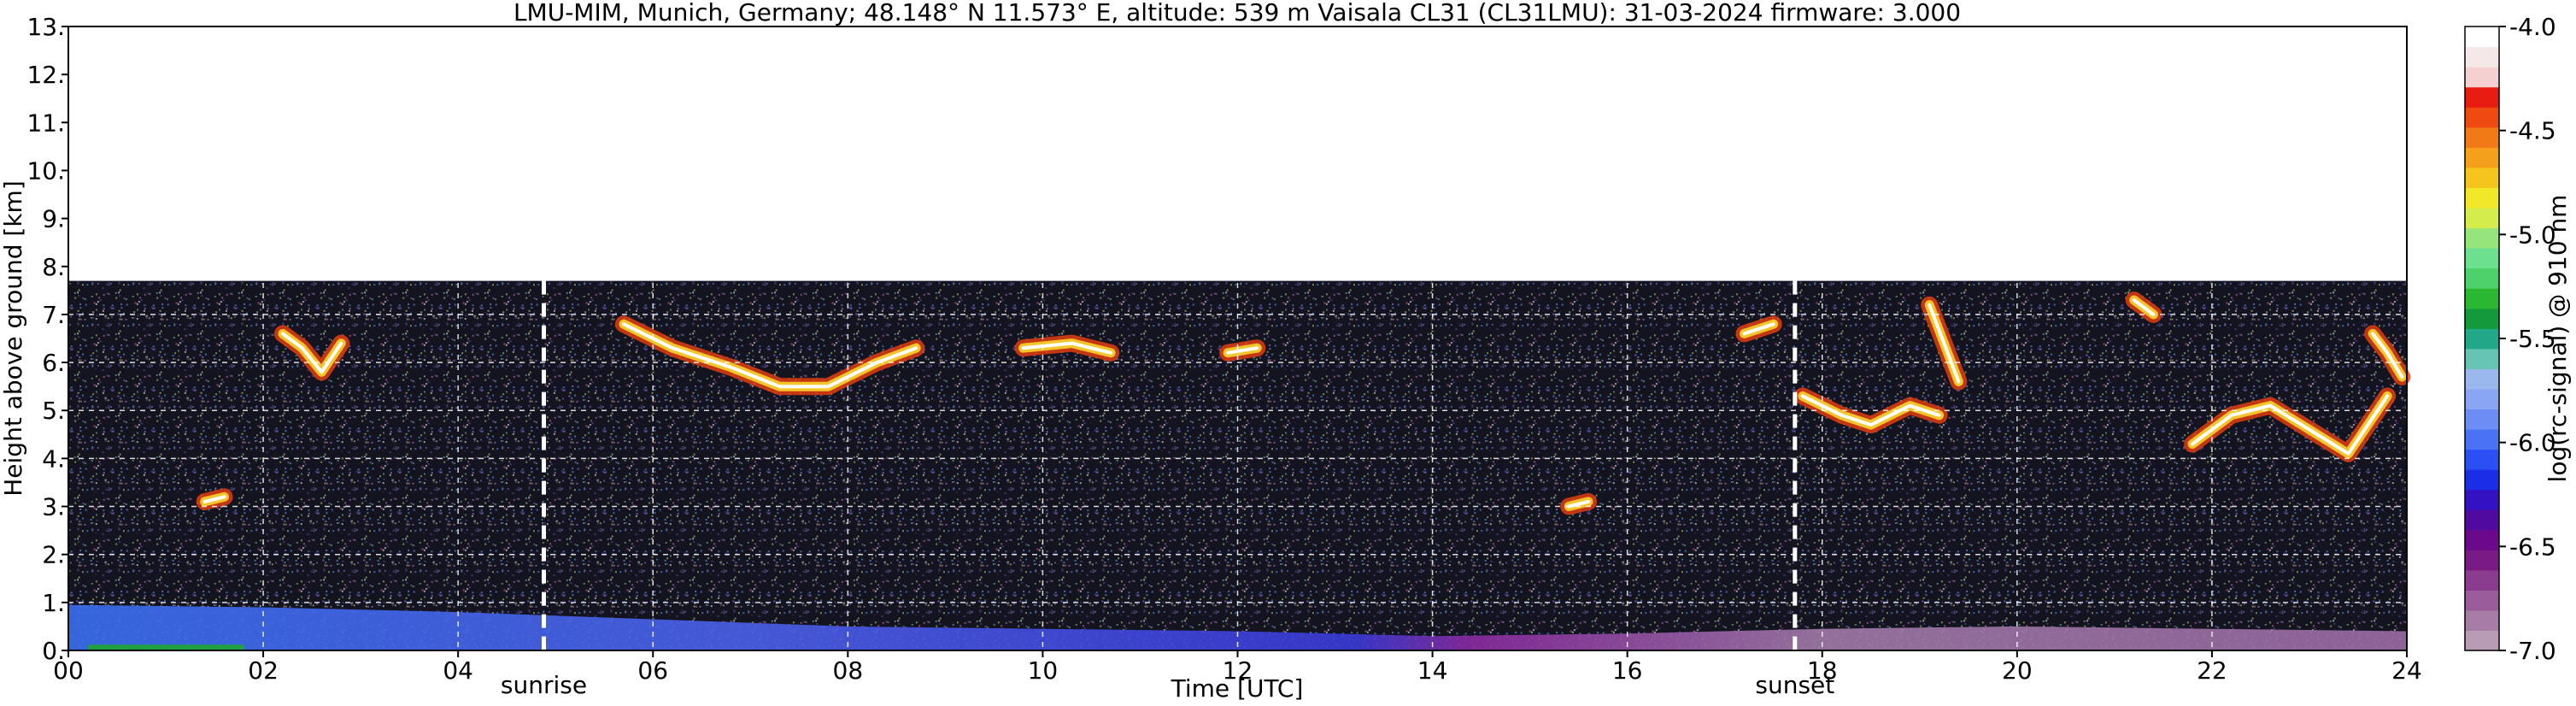  What do you see at coordinates (1794, 685) in the screenshot?
I see `annotation-label: sunset` at bounding box center [1794, 685].